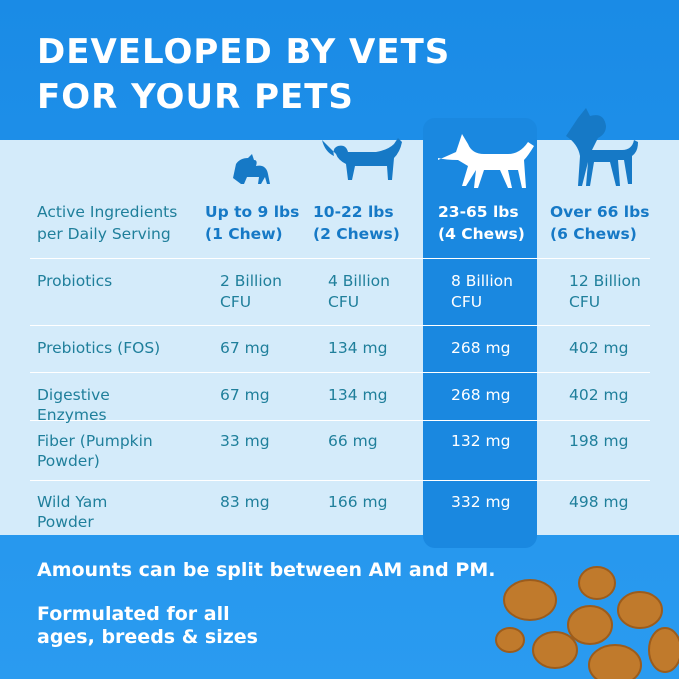  I want to click on row-label: Fiber (Pumpkin Powder), so click(95, 451).